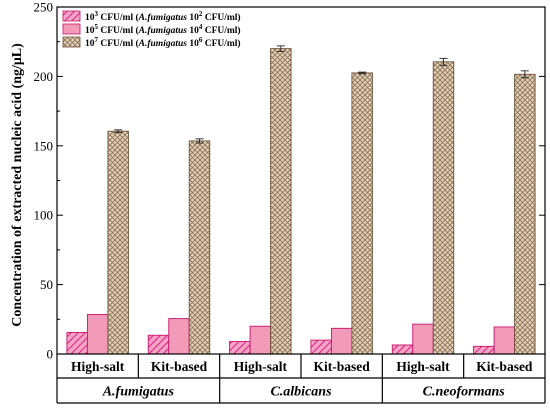  Describe the element at coordinates (44, 215) in the screenshot. I see `y-tick-label: 100` at that location.